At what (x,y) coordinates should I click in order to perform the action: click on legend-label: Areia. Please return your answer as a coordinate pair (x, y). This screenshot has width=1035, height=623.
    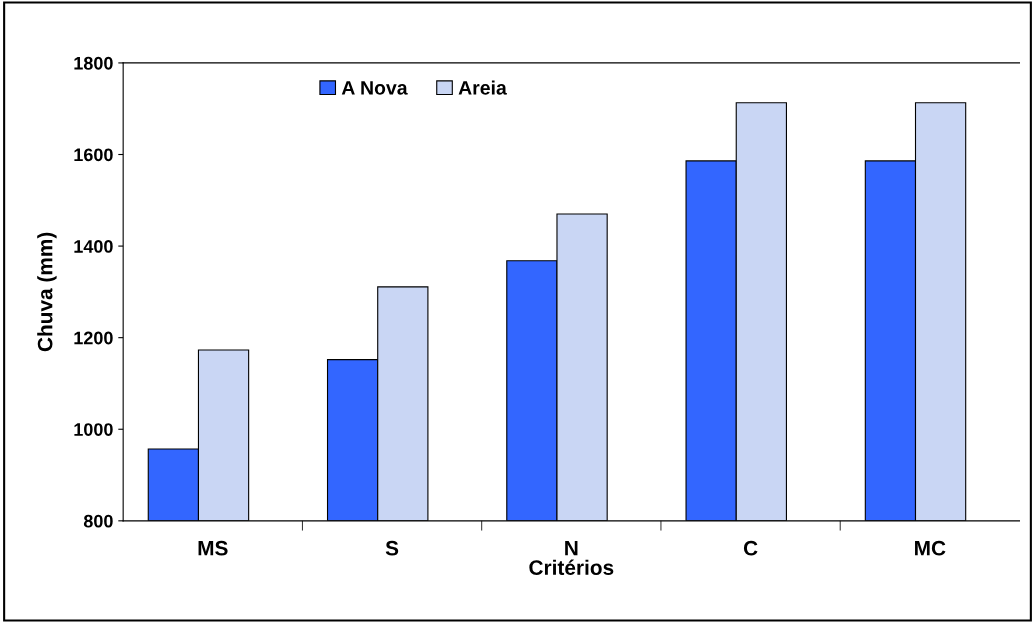
    Looking at the image, I should click on (482, 87).